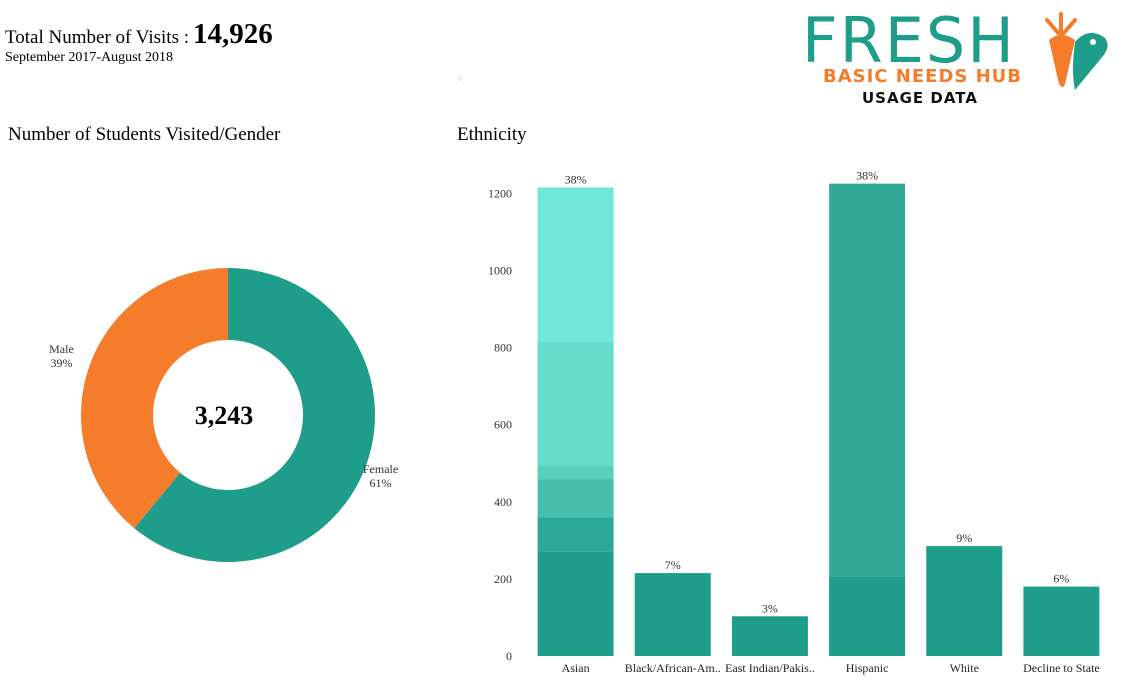 The width and height of the screenshot is (1125, 684). Describe the element at coordinates (770, 668) in the screenshot. I see `x-category-label: East Indian/Pakis..` at that location.